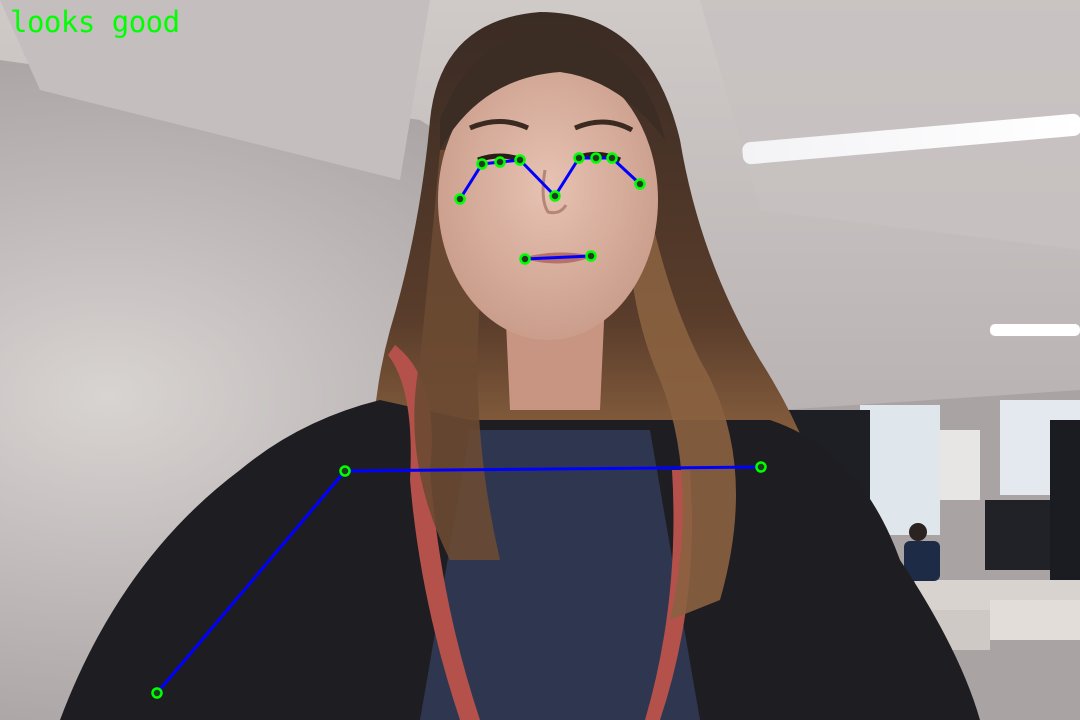 This screenshot has width=1080, height=720. What do you see at coordinates (520, 160) in the screenshot?
I see `keypoint-left-eye-inner` at bounding box center [520, 160].